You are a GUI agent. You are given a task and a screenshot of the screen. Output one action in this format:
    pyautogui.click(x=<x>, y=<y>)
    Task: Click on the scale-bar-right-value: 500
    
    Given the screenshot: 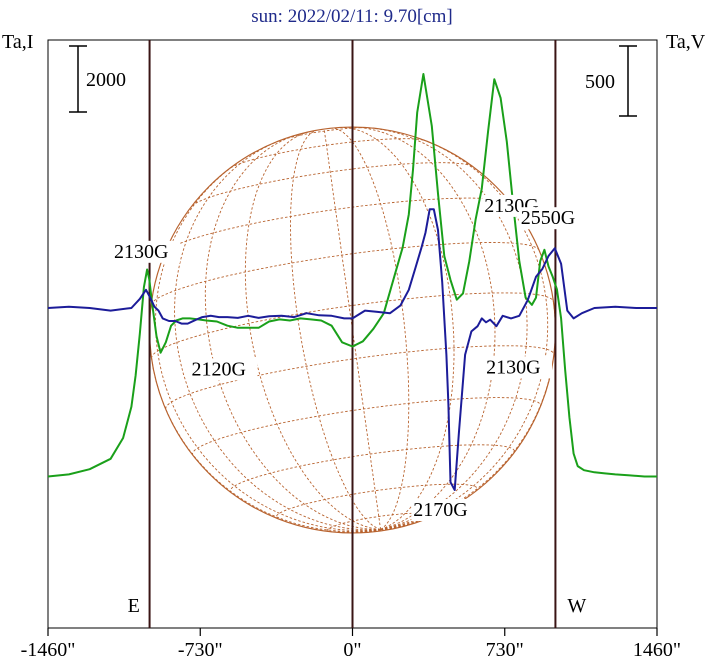 What is the action you would take?
    pyautogui.click(x=600, y=82)
    